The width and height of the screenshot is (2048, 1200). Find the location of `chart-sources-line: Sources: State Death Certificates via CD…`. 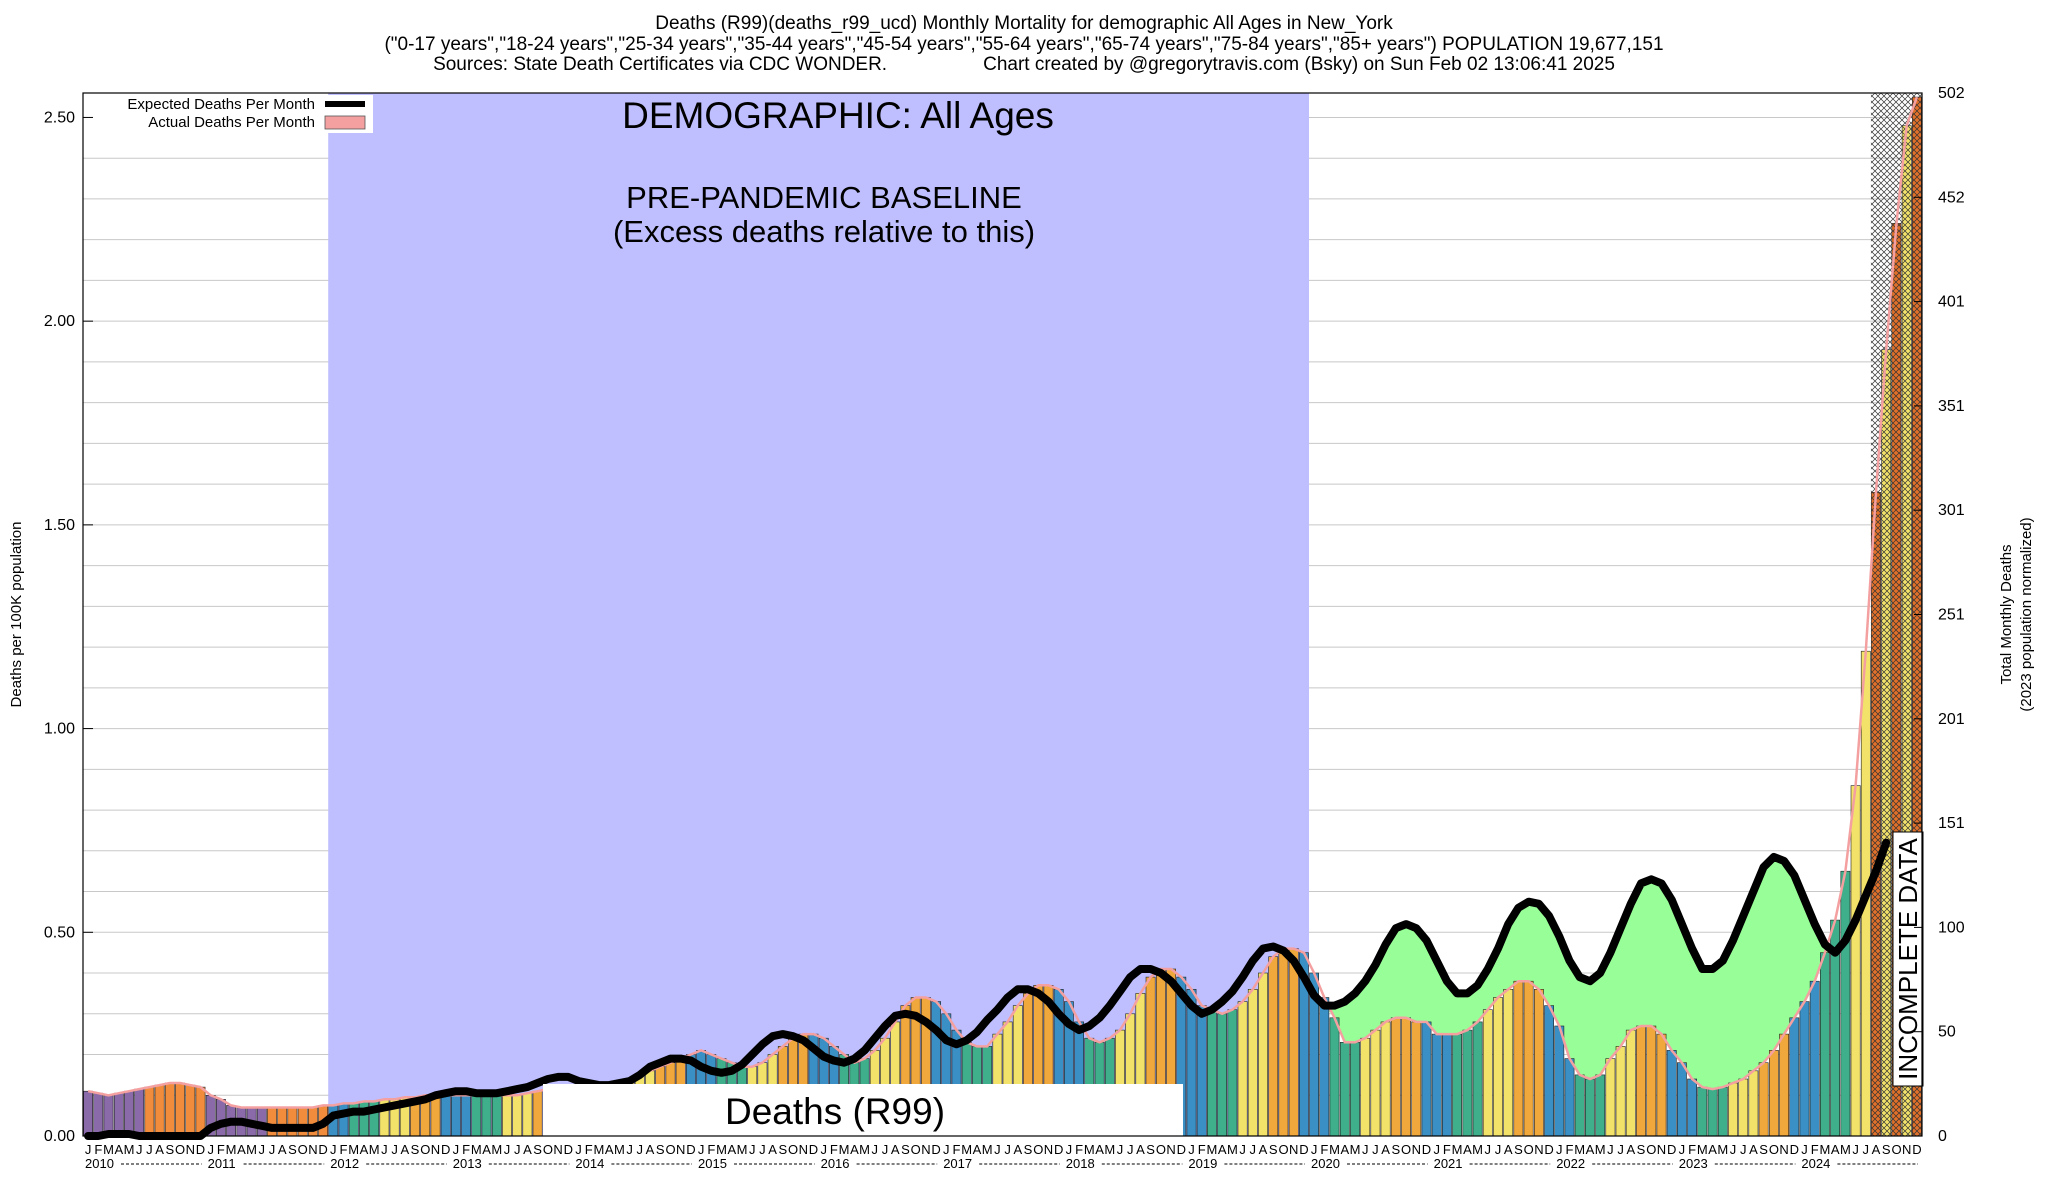

chart-sources-line: Sources: State Death Certificates via CD… is located at coordinates (1024, 64).